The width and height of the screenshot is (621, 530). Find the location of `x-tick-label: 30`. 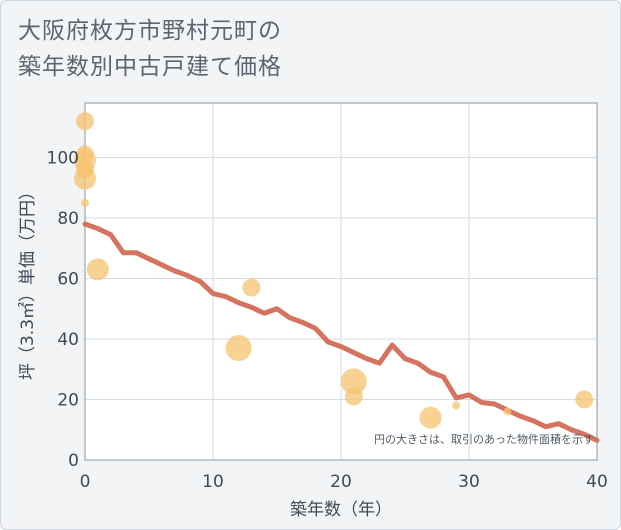

x-tick-label: 30 is located at coordinates (469, 482).